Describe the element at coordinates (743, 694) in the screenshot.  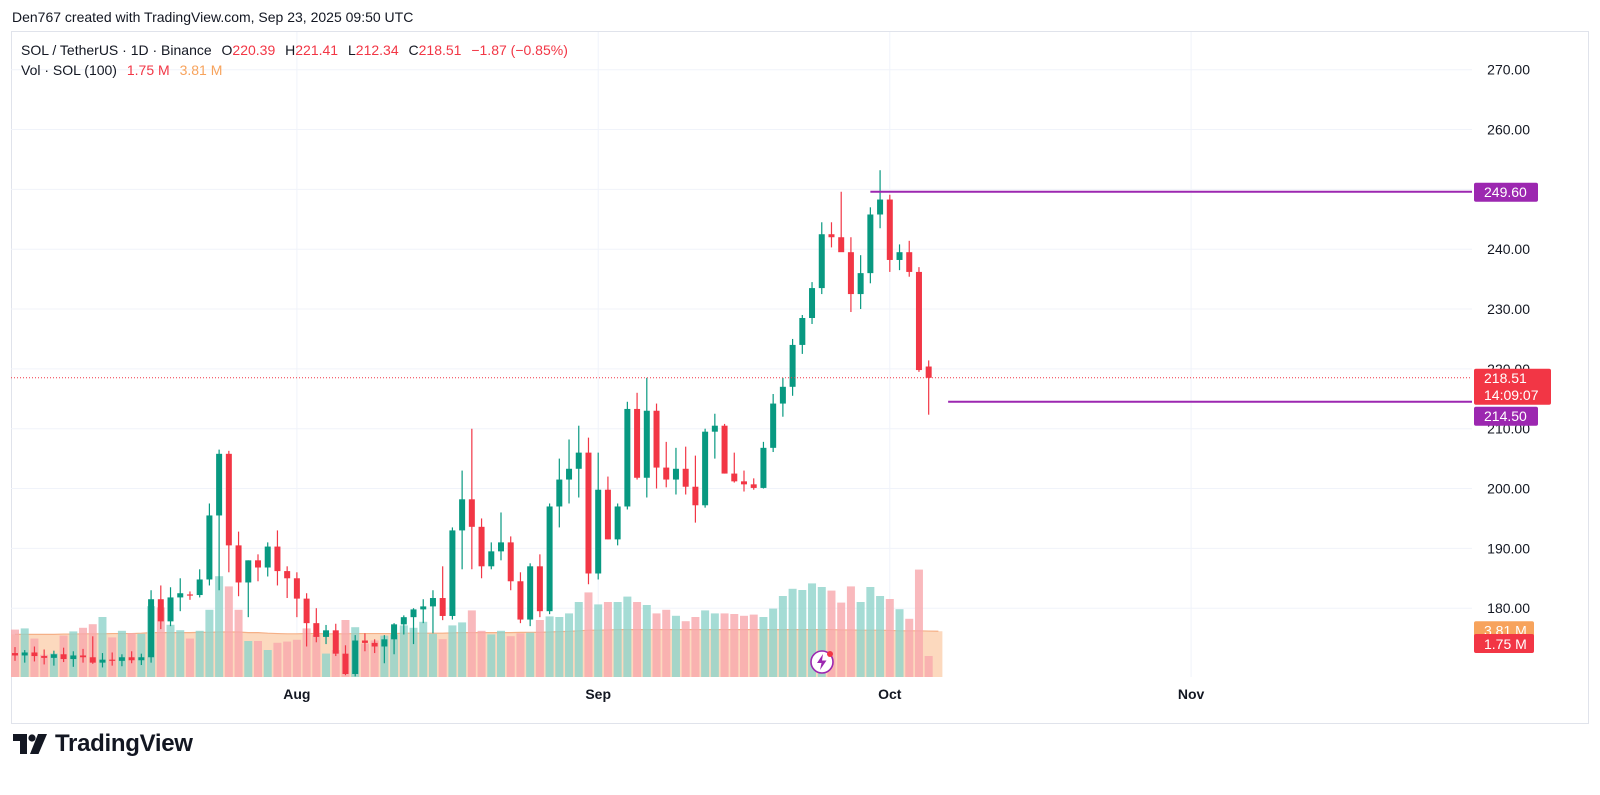
I see `time-axis: Aug Sep Oct Nov` at that location.